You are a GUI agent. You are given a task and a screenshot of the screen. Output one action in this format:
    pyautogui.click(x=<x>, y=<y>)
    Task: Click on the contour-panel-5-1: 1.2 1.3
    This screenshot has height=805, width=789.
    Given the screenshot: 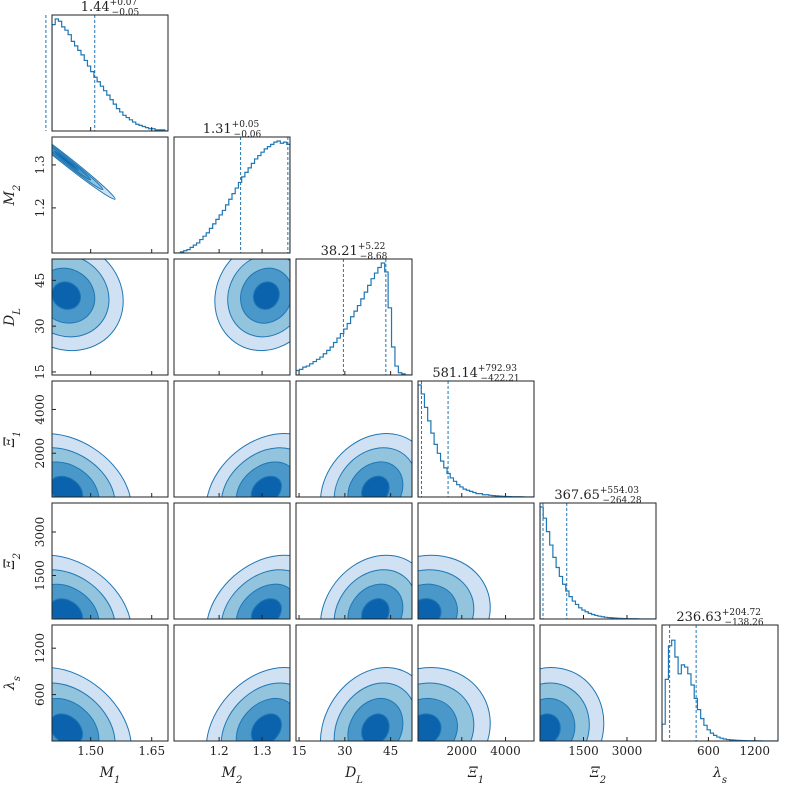 What is the action you would take?
    pyautogui.click(x=232, y=691)
    